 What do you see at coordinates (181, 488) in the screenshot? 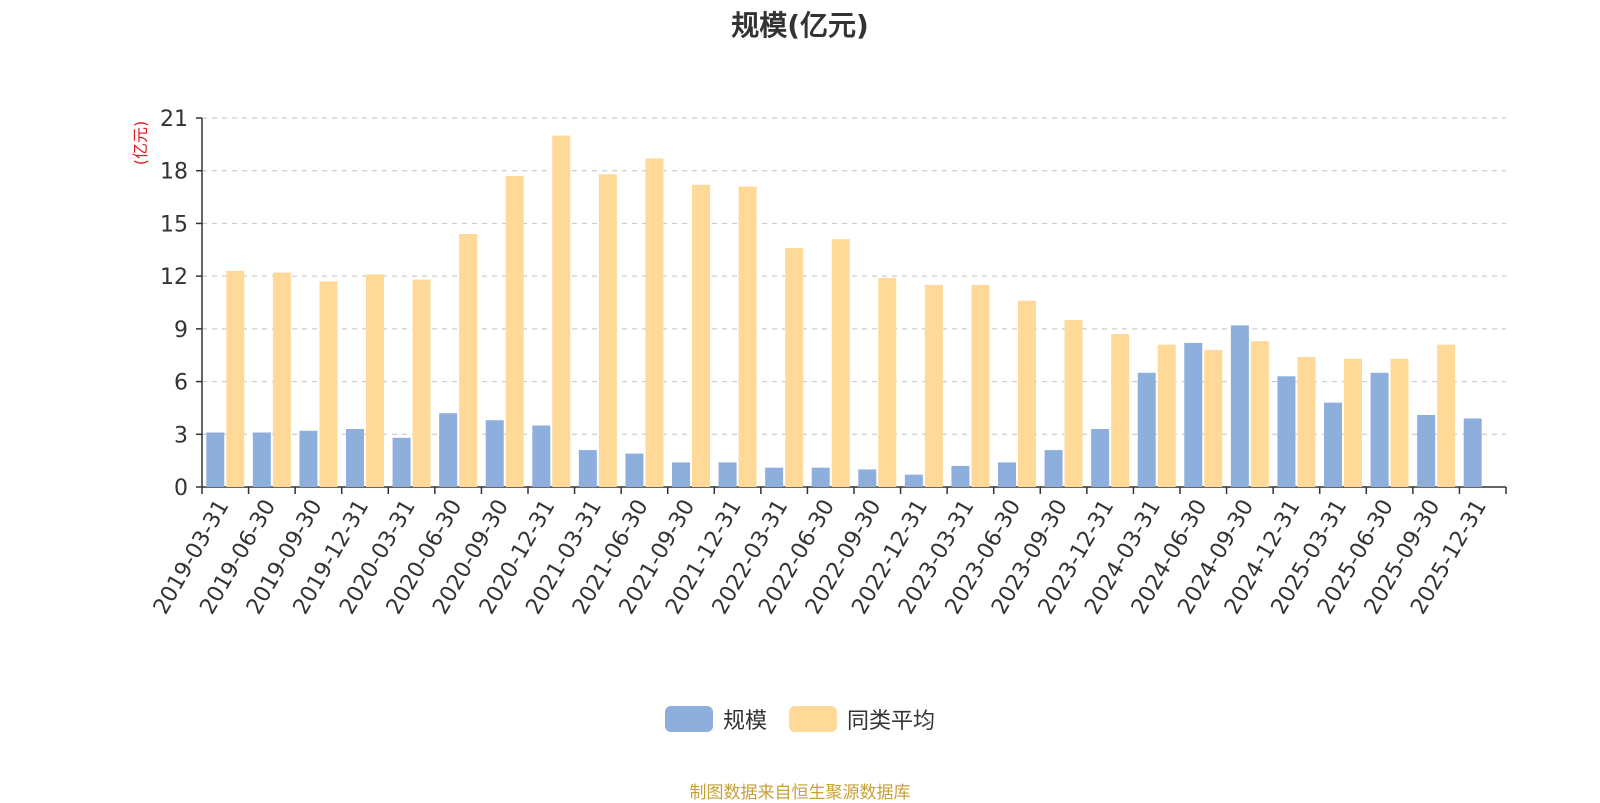
I see `y-tick-label: 0` at bounding box center [181, 488].